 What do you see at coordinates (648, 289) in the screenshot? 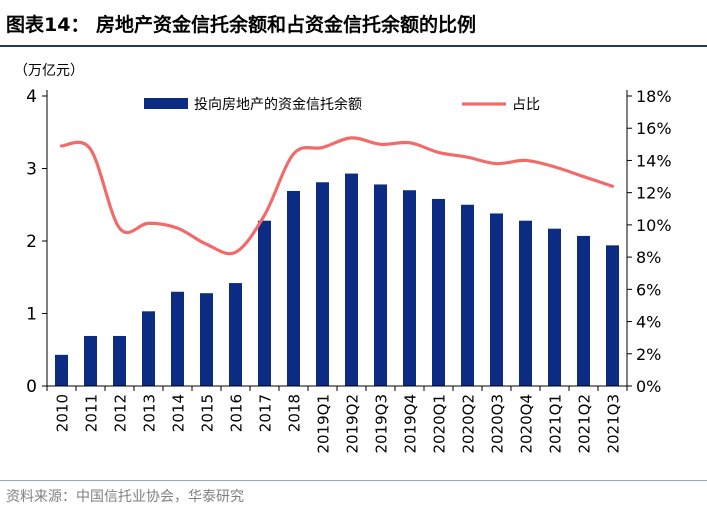
I see `right-tick-label: 6%` at bounding box center [648, 289].